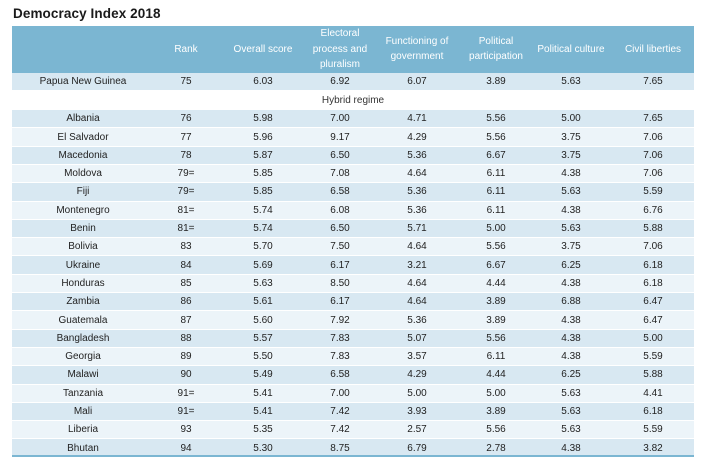  I want to click on page-title: Democracy Index 2018, so click(87, 13).